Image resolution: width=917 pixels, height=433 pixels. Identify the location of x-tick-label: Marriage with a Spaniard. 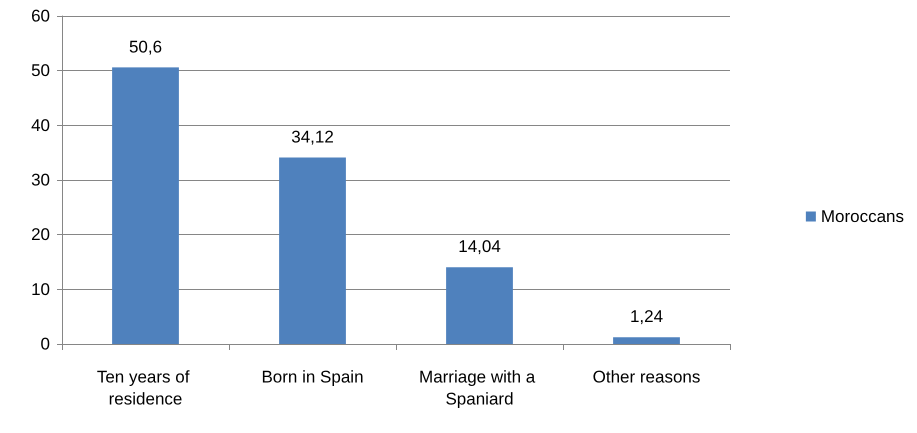
(479, 388).